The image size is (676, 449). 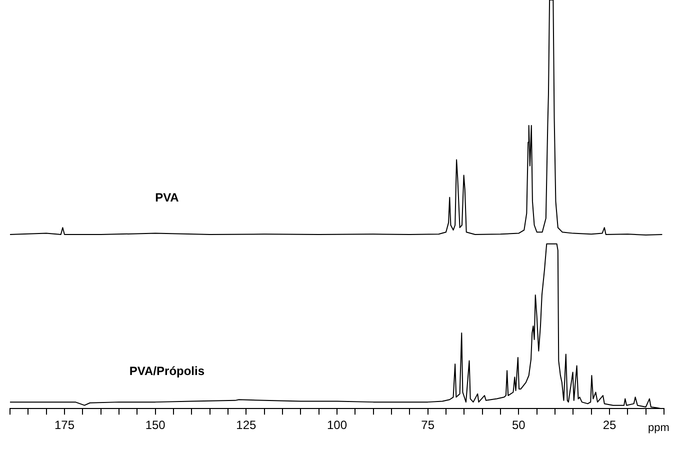 I want to click on x-tick-label: 100, so click(x=337, y=425).